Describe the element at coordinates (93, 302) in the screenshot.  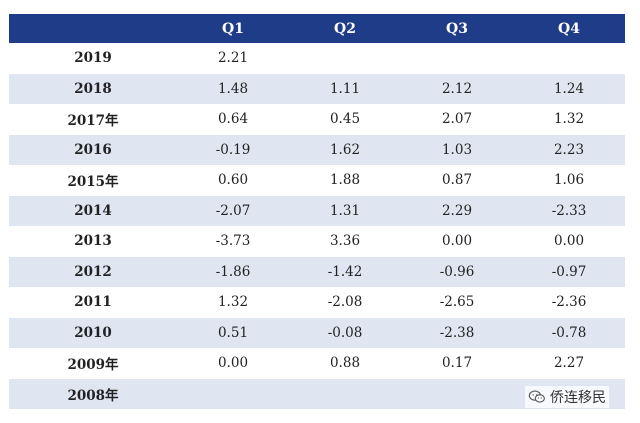
I see `cell-year: 2011` at that location.